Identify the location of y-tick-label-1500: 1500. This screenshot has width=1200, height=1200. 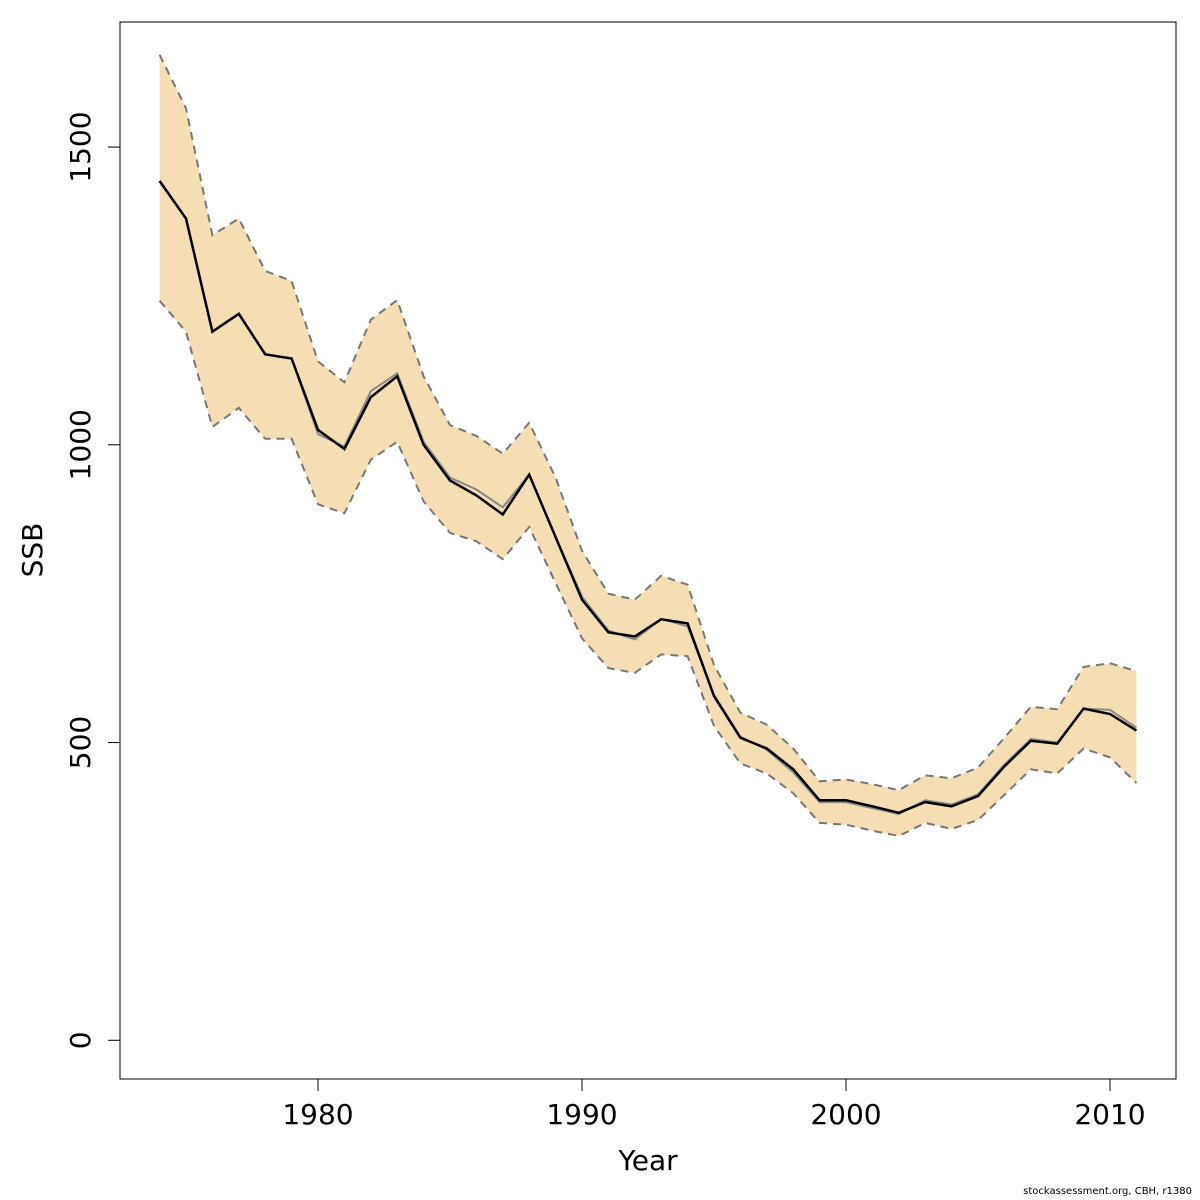
(80, 146).